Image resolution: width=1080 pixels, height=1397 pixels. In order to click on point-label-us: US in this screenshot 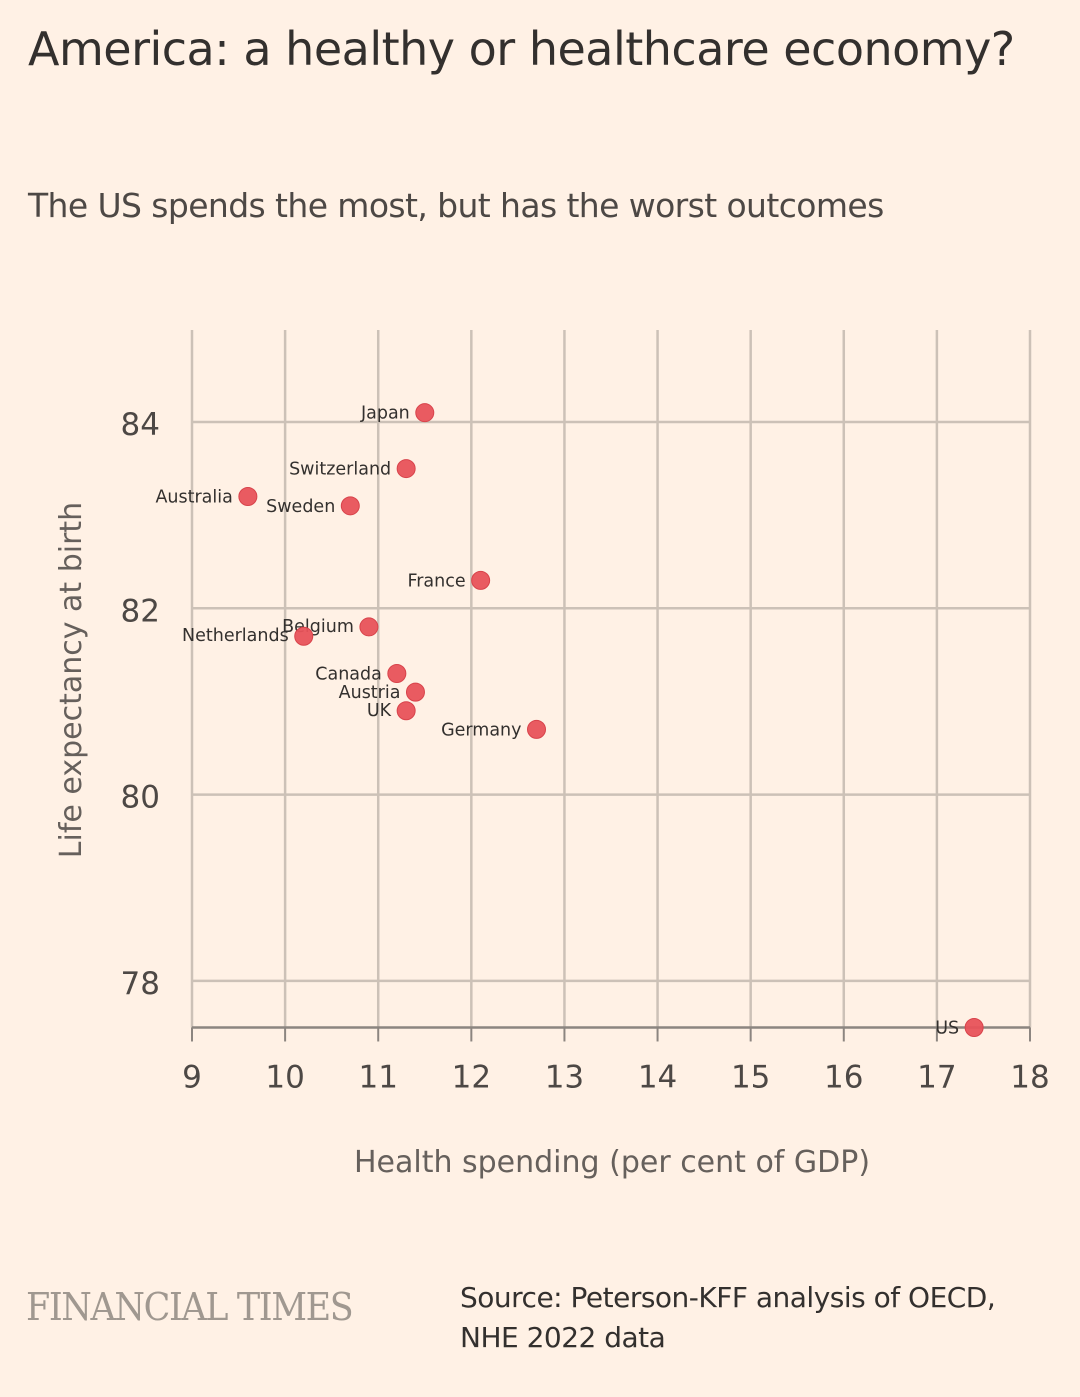, I will do `click(947, 1028)`.